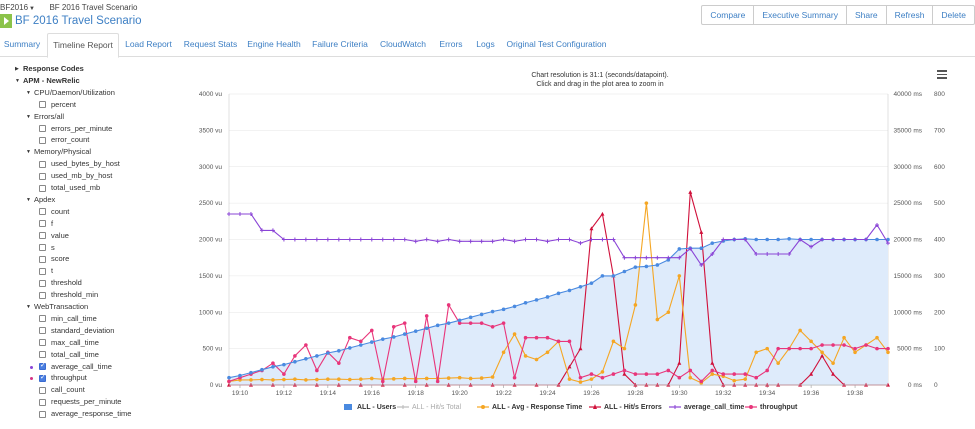  What do you see at coordinates (62, 390) in the screenshot?
I see `tree-node: call_count` at bounding box center [62, 390].